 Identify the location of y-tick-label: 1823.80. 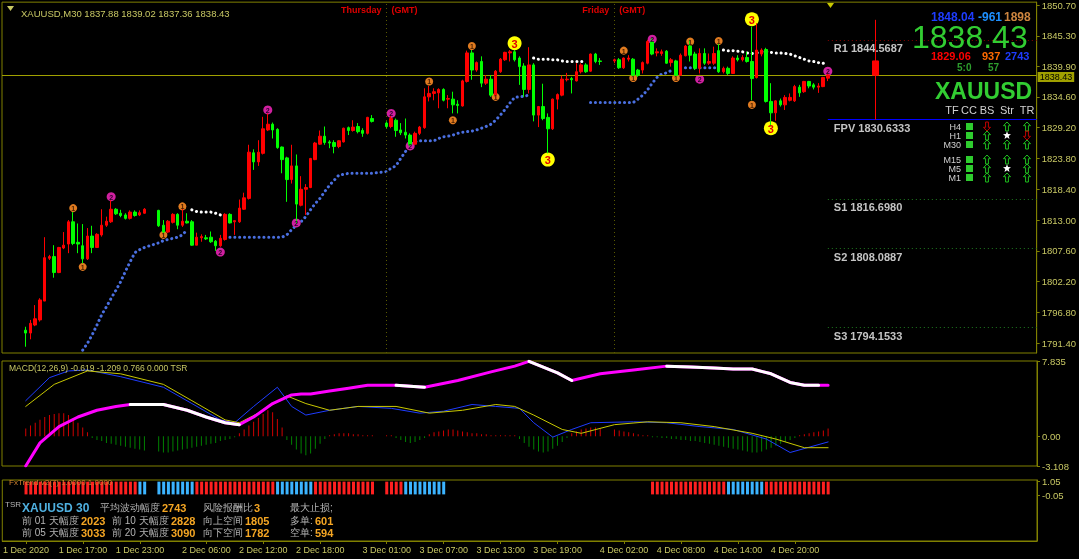
(1058, 158).